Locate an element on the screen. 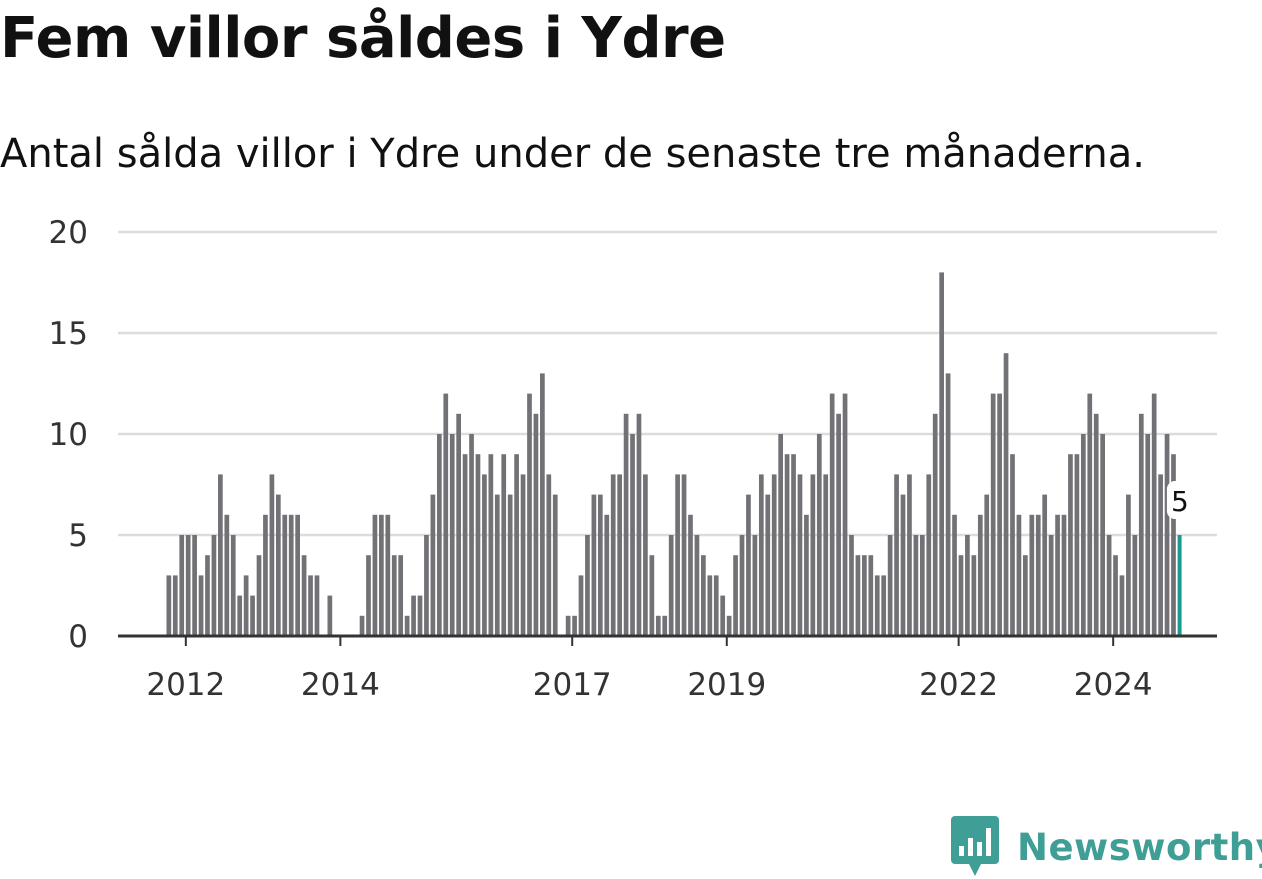 This screenshot has height=879, width=1262. x-tick-label: 2012 is located at coordinates (185, 685).